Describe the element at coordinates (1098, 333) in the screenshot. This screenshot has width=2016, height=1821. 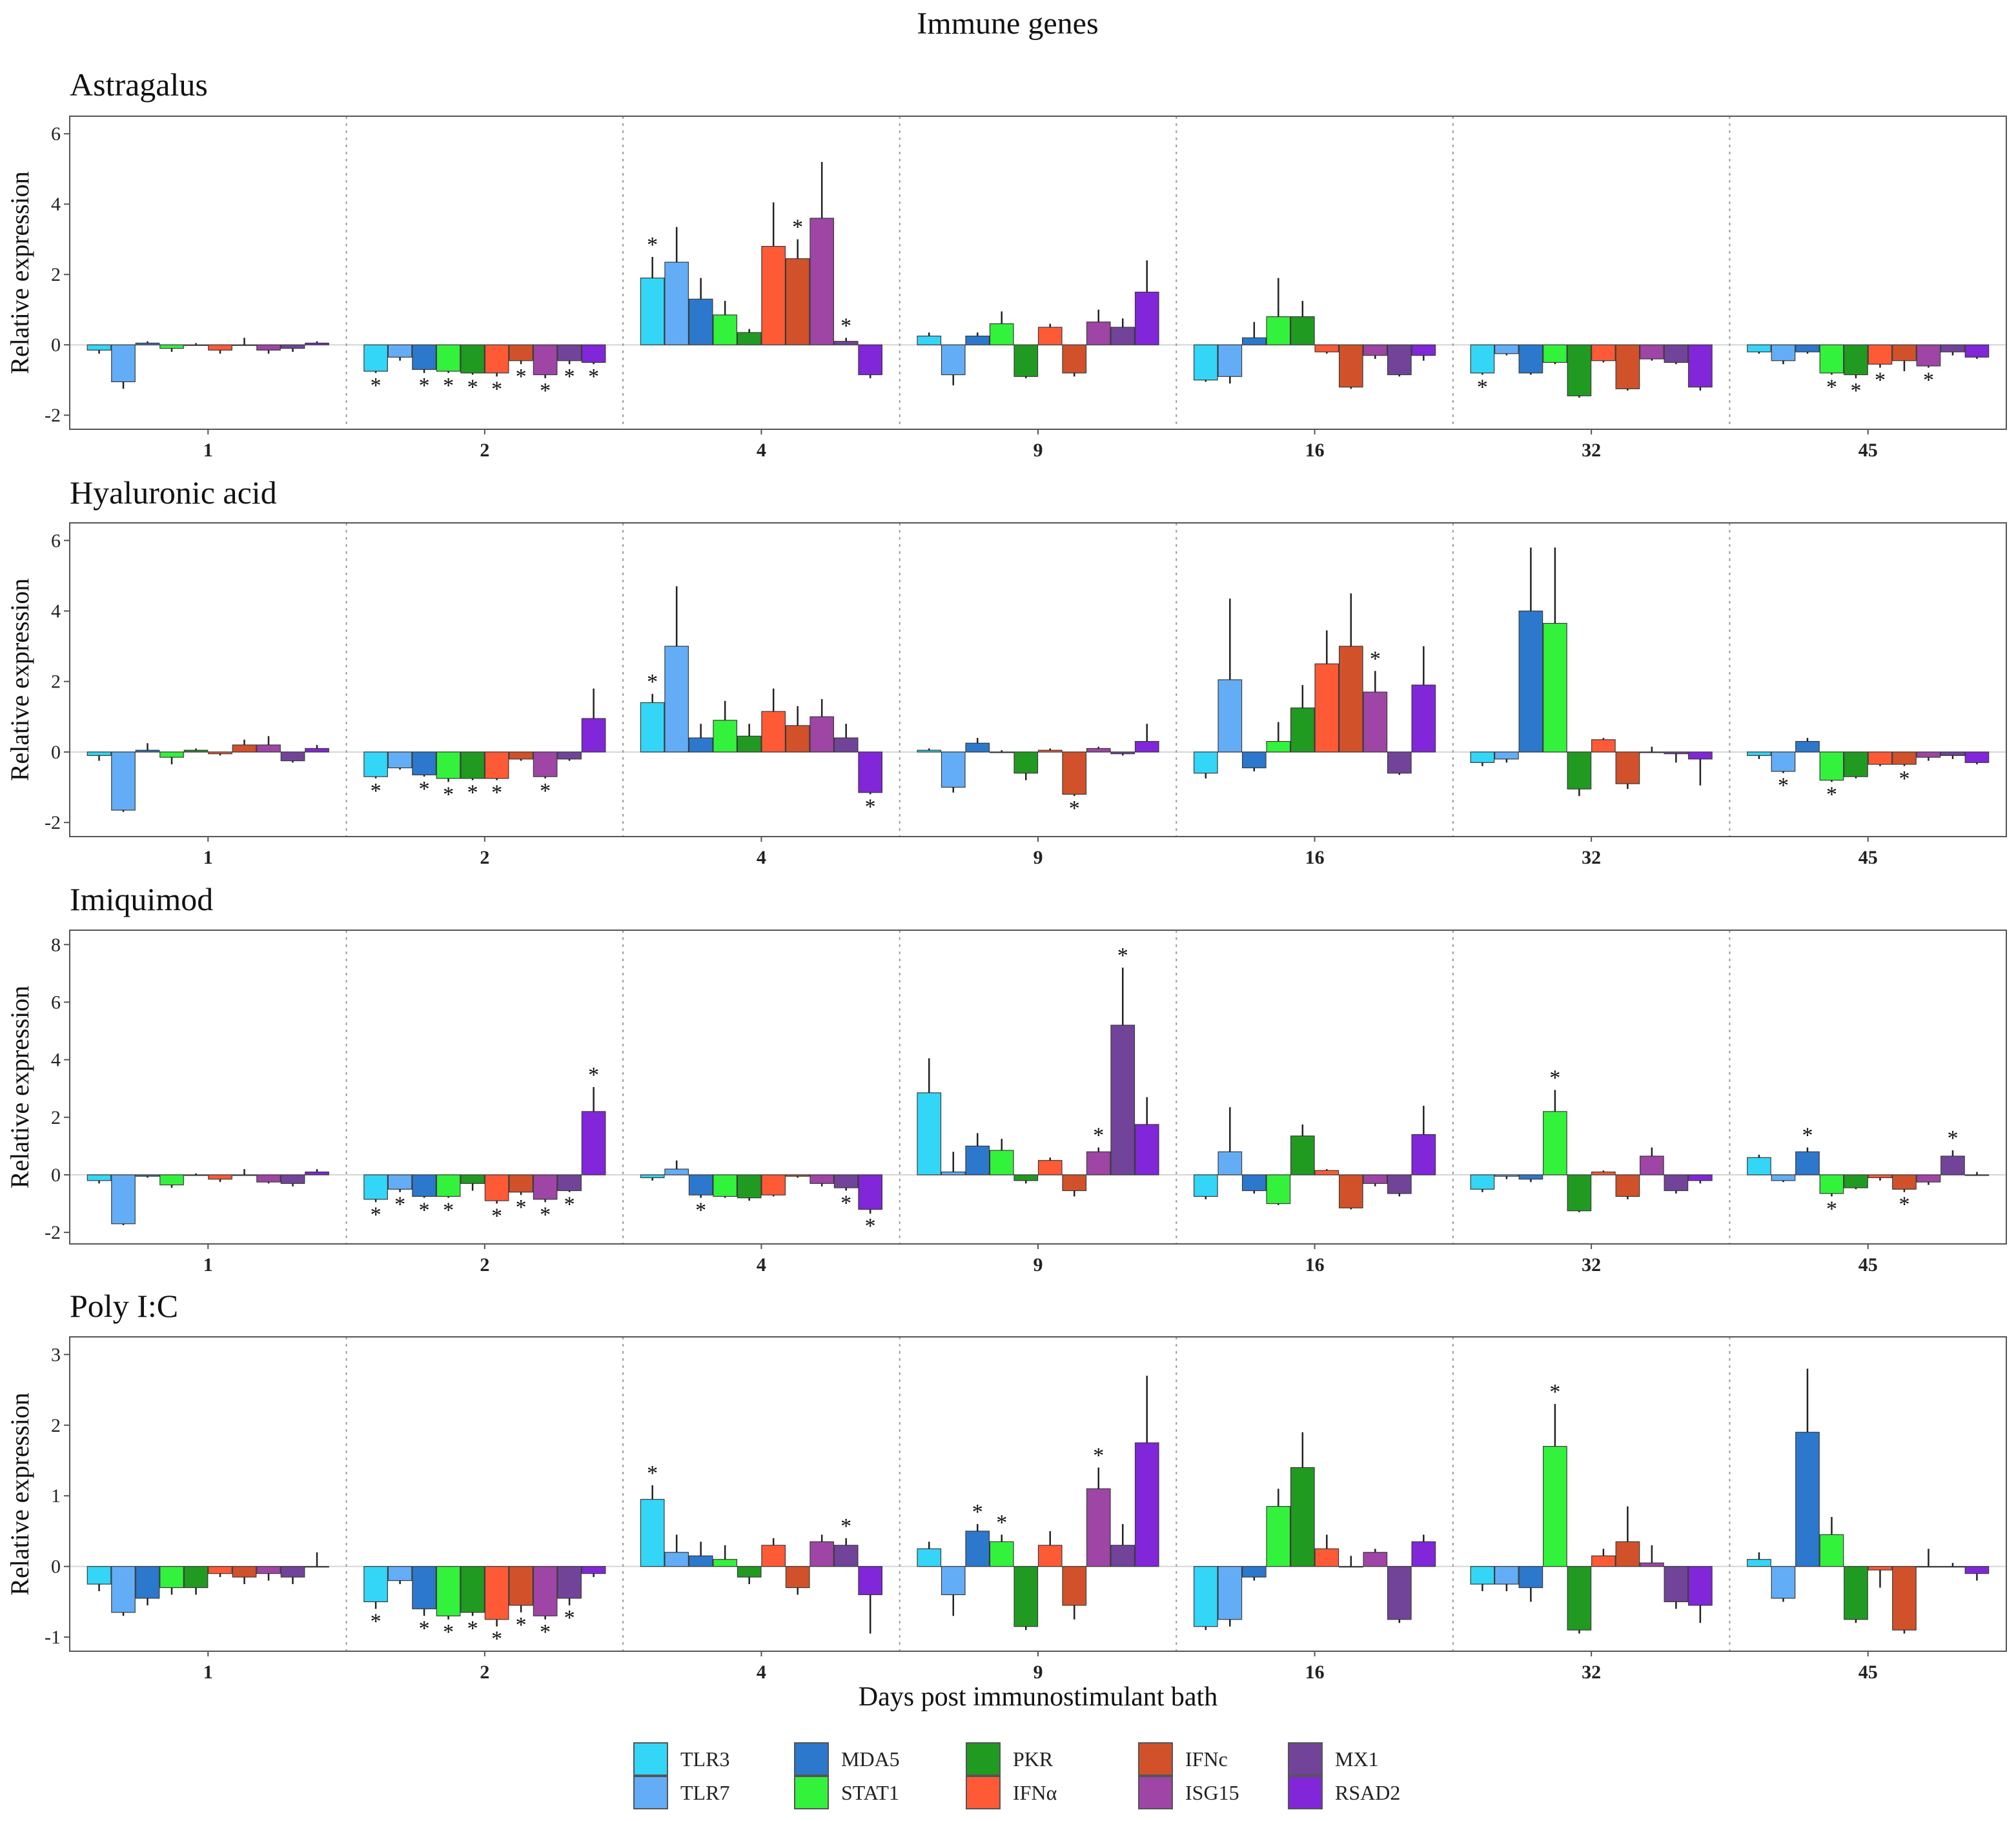
I see `bar-astragalus-9-isg15` at that location.